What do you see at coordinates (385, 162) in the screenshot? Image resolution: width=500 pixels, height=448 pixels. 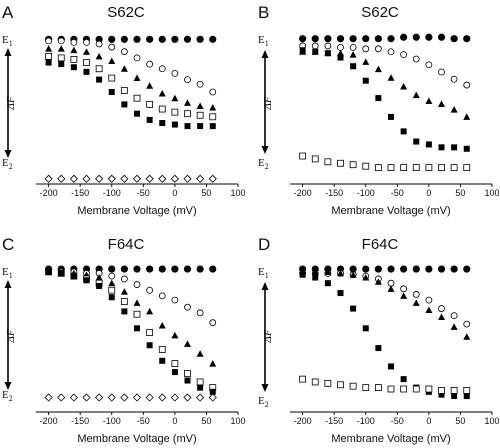 I see `series-open-square` at bounding box center [385, 162].